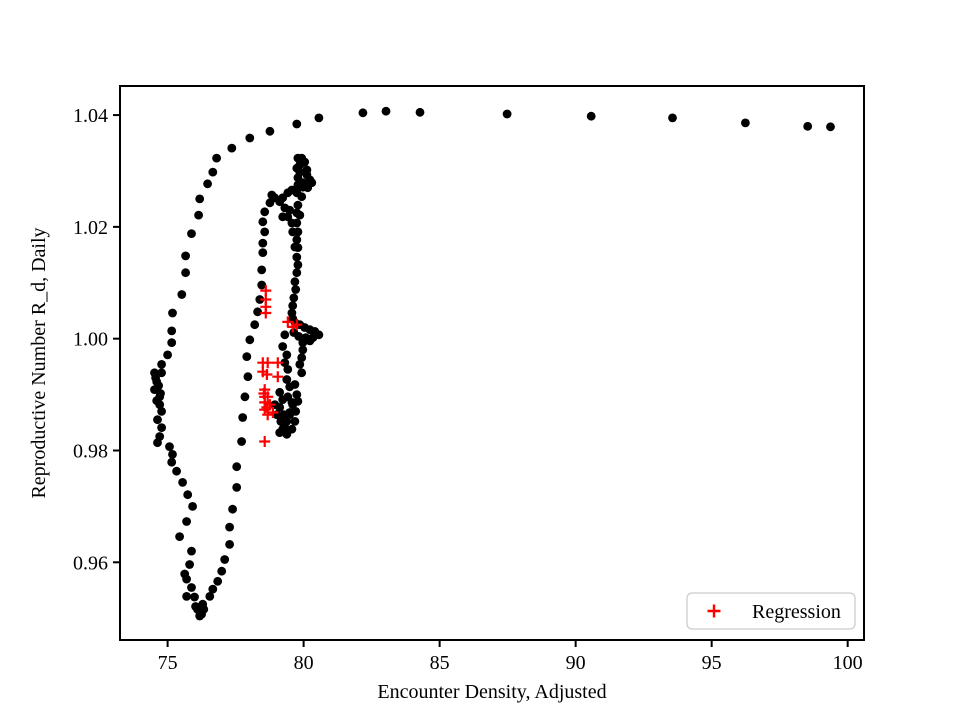 The width and height of the screenshot is (960, 720). Describe the element at coordinates (491, 692) in the screenshot. I see `x-axis-label: Encounter Density, Adjusted` at that location.